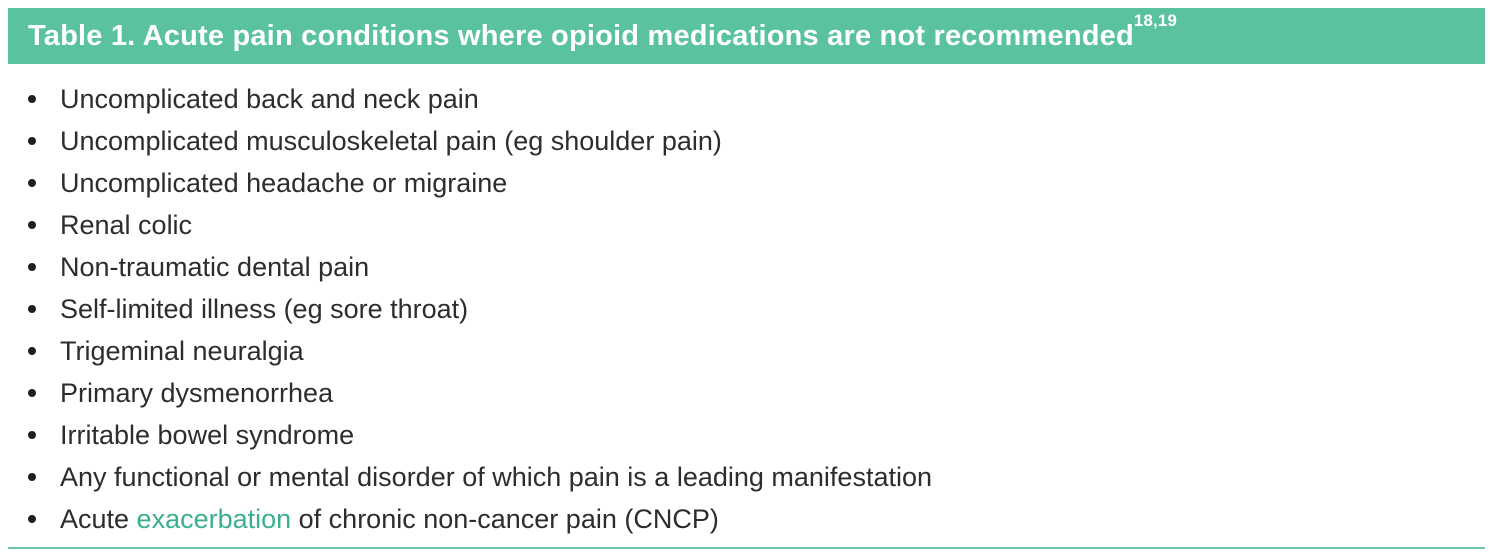 The image size is (1494, 556). What do you see at coordinates (746, 267) in the screenshot?
I see `list-item: Non-traumatic dental pain` at bounding box center [746, 267].